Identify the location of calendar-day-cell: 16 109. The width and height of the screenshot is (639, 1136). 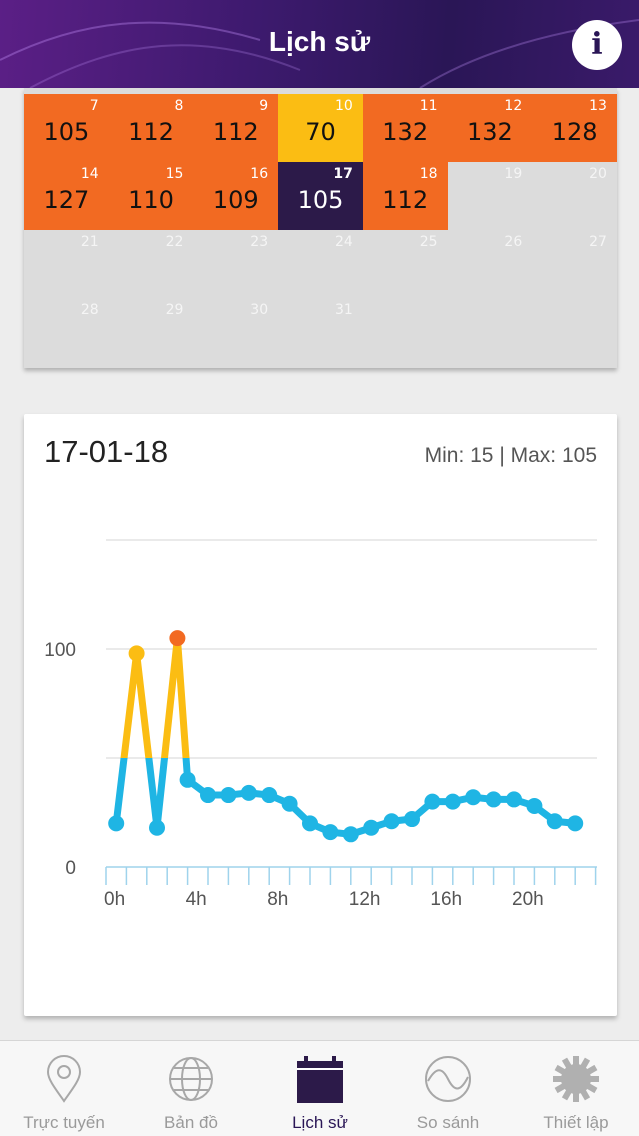
(236, 196).